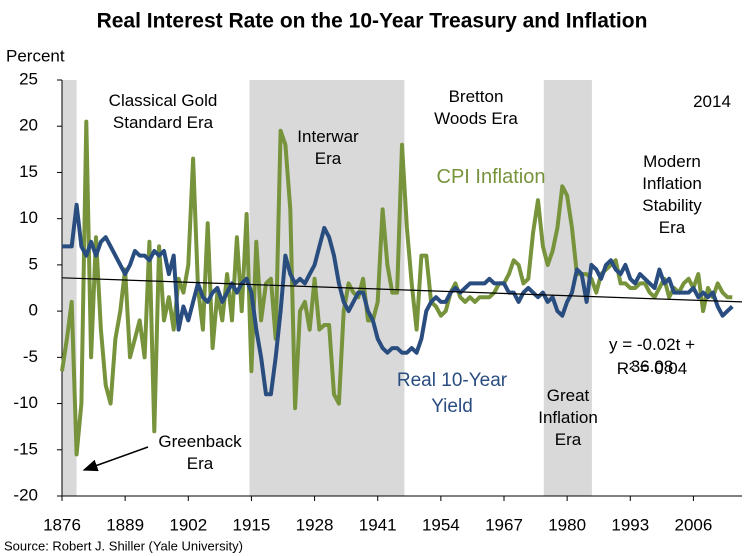  What do you see at coordinates (402, 290) in the screenshot?
I see `trend-line` at bounding box center [402, 290].